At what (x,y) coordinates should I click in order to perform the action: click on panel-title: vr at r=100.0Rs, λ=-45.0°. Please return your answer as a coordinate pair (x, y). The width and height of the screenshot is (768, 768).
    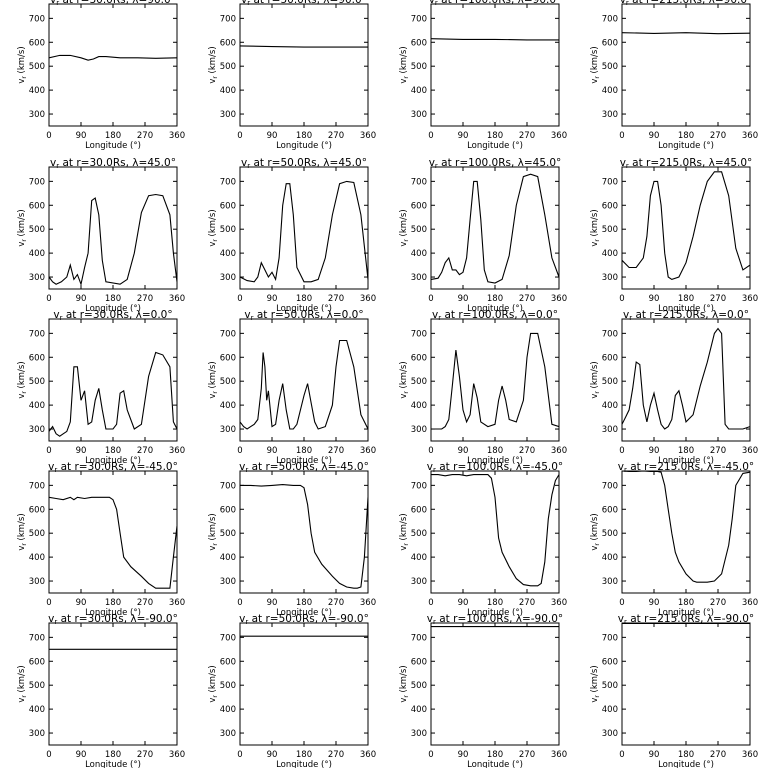
    Looking at the image, I should click on (495, 467).